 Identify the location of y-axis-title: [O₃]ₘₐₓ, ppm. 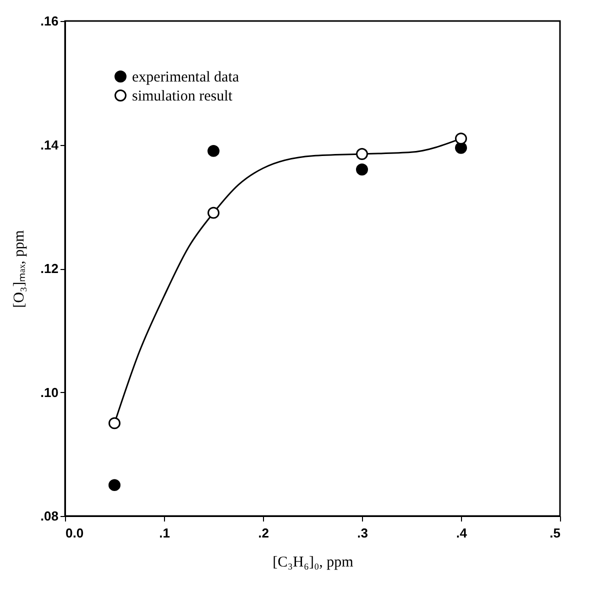
(19, 269).